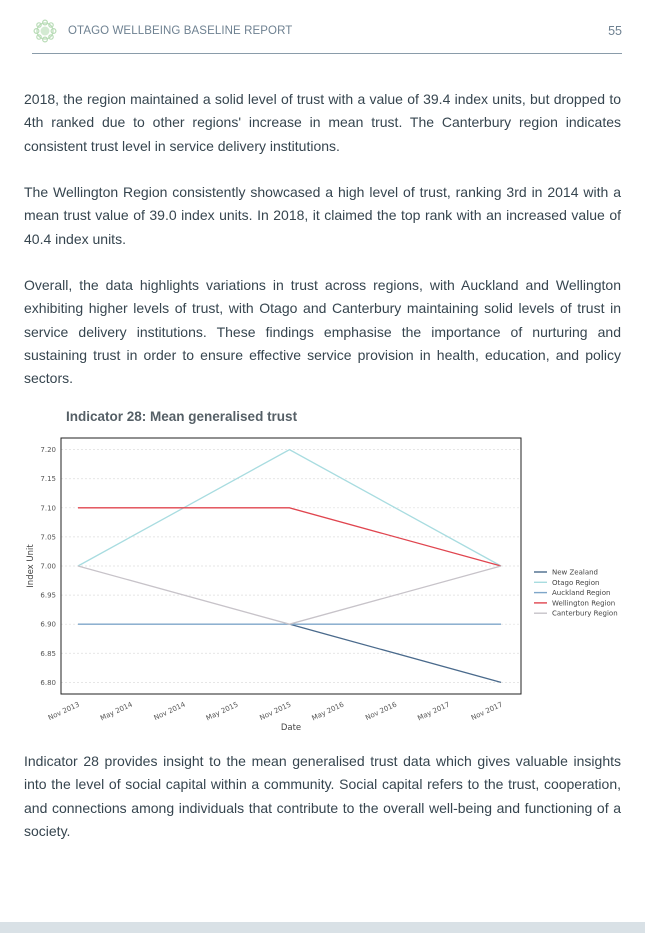 The width and height of the screenshot is (645, 933). What do you see at coordinates (45, 31) in the screenshot?
I see `logo-icon` at bounding box center [45, 31].